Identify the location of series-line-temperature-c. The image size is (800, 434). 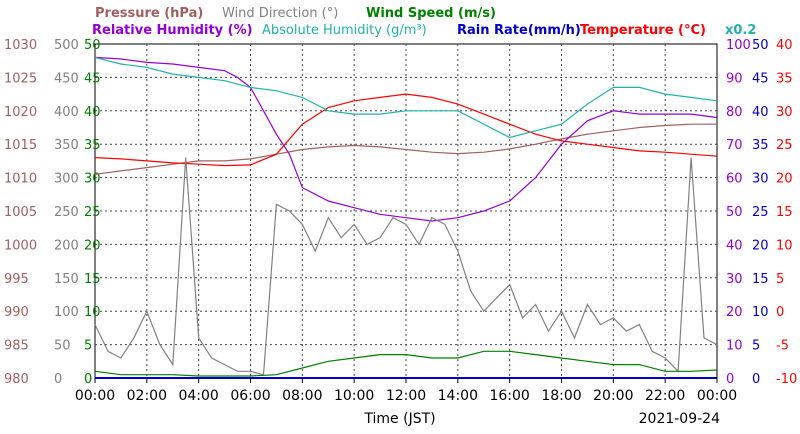
(406, 130).